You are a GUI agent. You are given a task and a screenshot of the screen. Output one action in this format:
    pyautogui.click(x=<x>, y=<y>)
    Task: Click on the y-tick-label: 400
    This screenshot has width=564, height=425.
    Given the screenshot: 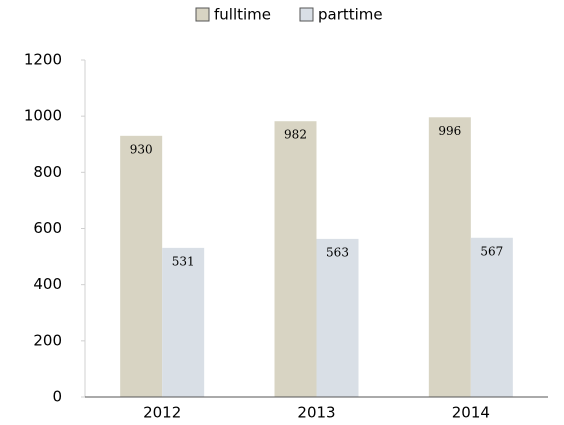 What is the action you would take?
    pyautogui.click(x=47, y=284)
    